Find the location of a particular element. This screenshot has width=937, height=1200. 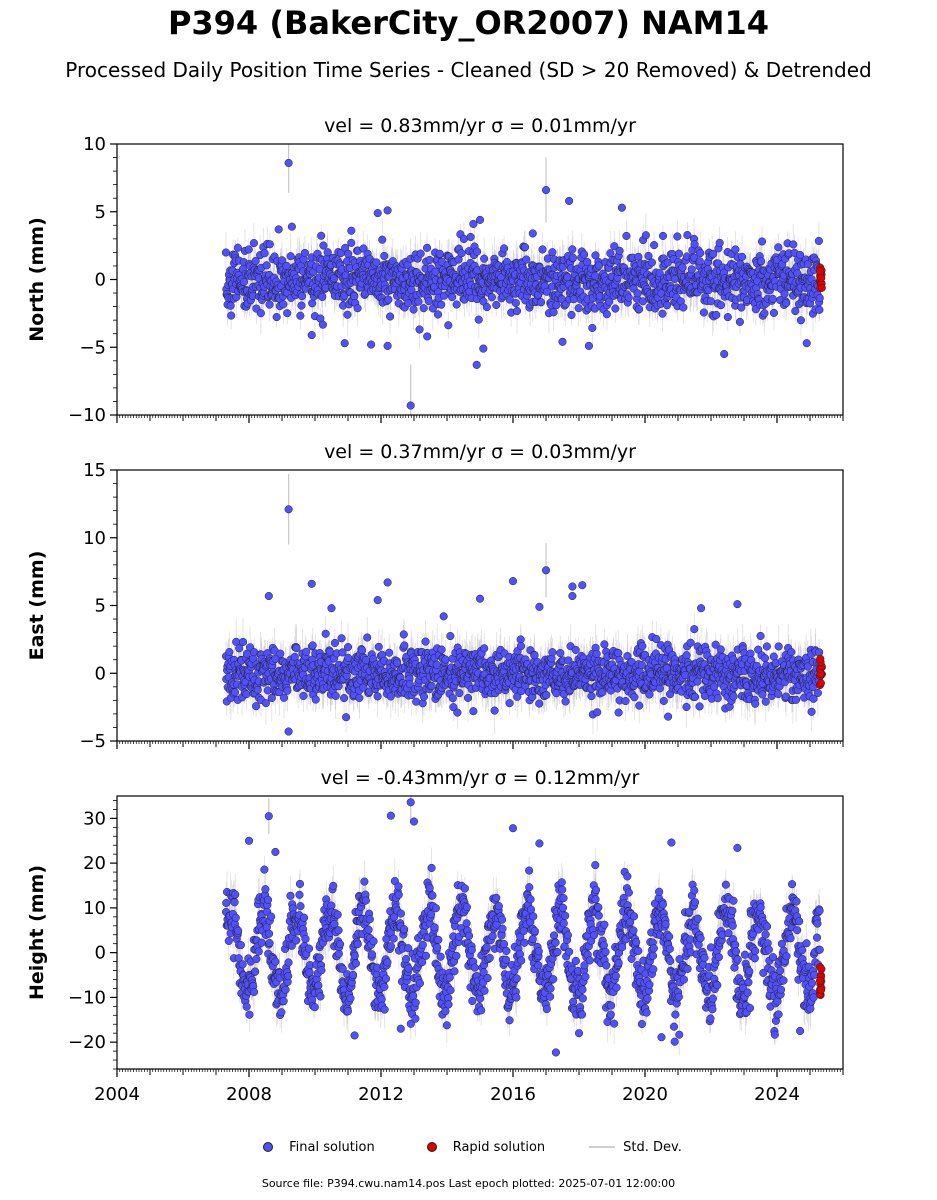

rapid-point is located at coordinates (821, 277).